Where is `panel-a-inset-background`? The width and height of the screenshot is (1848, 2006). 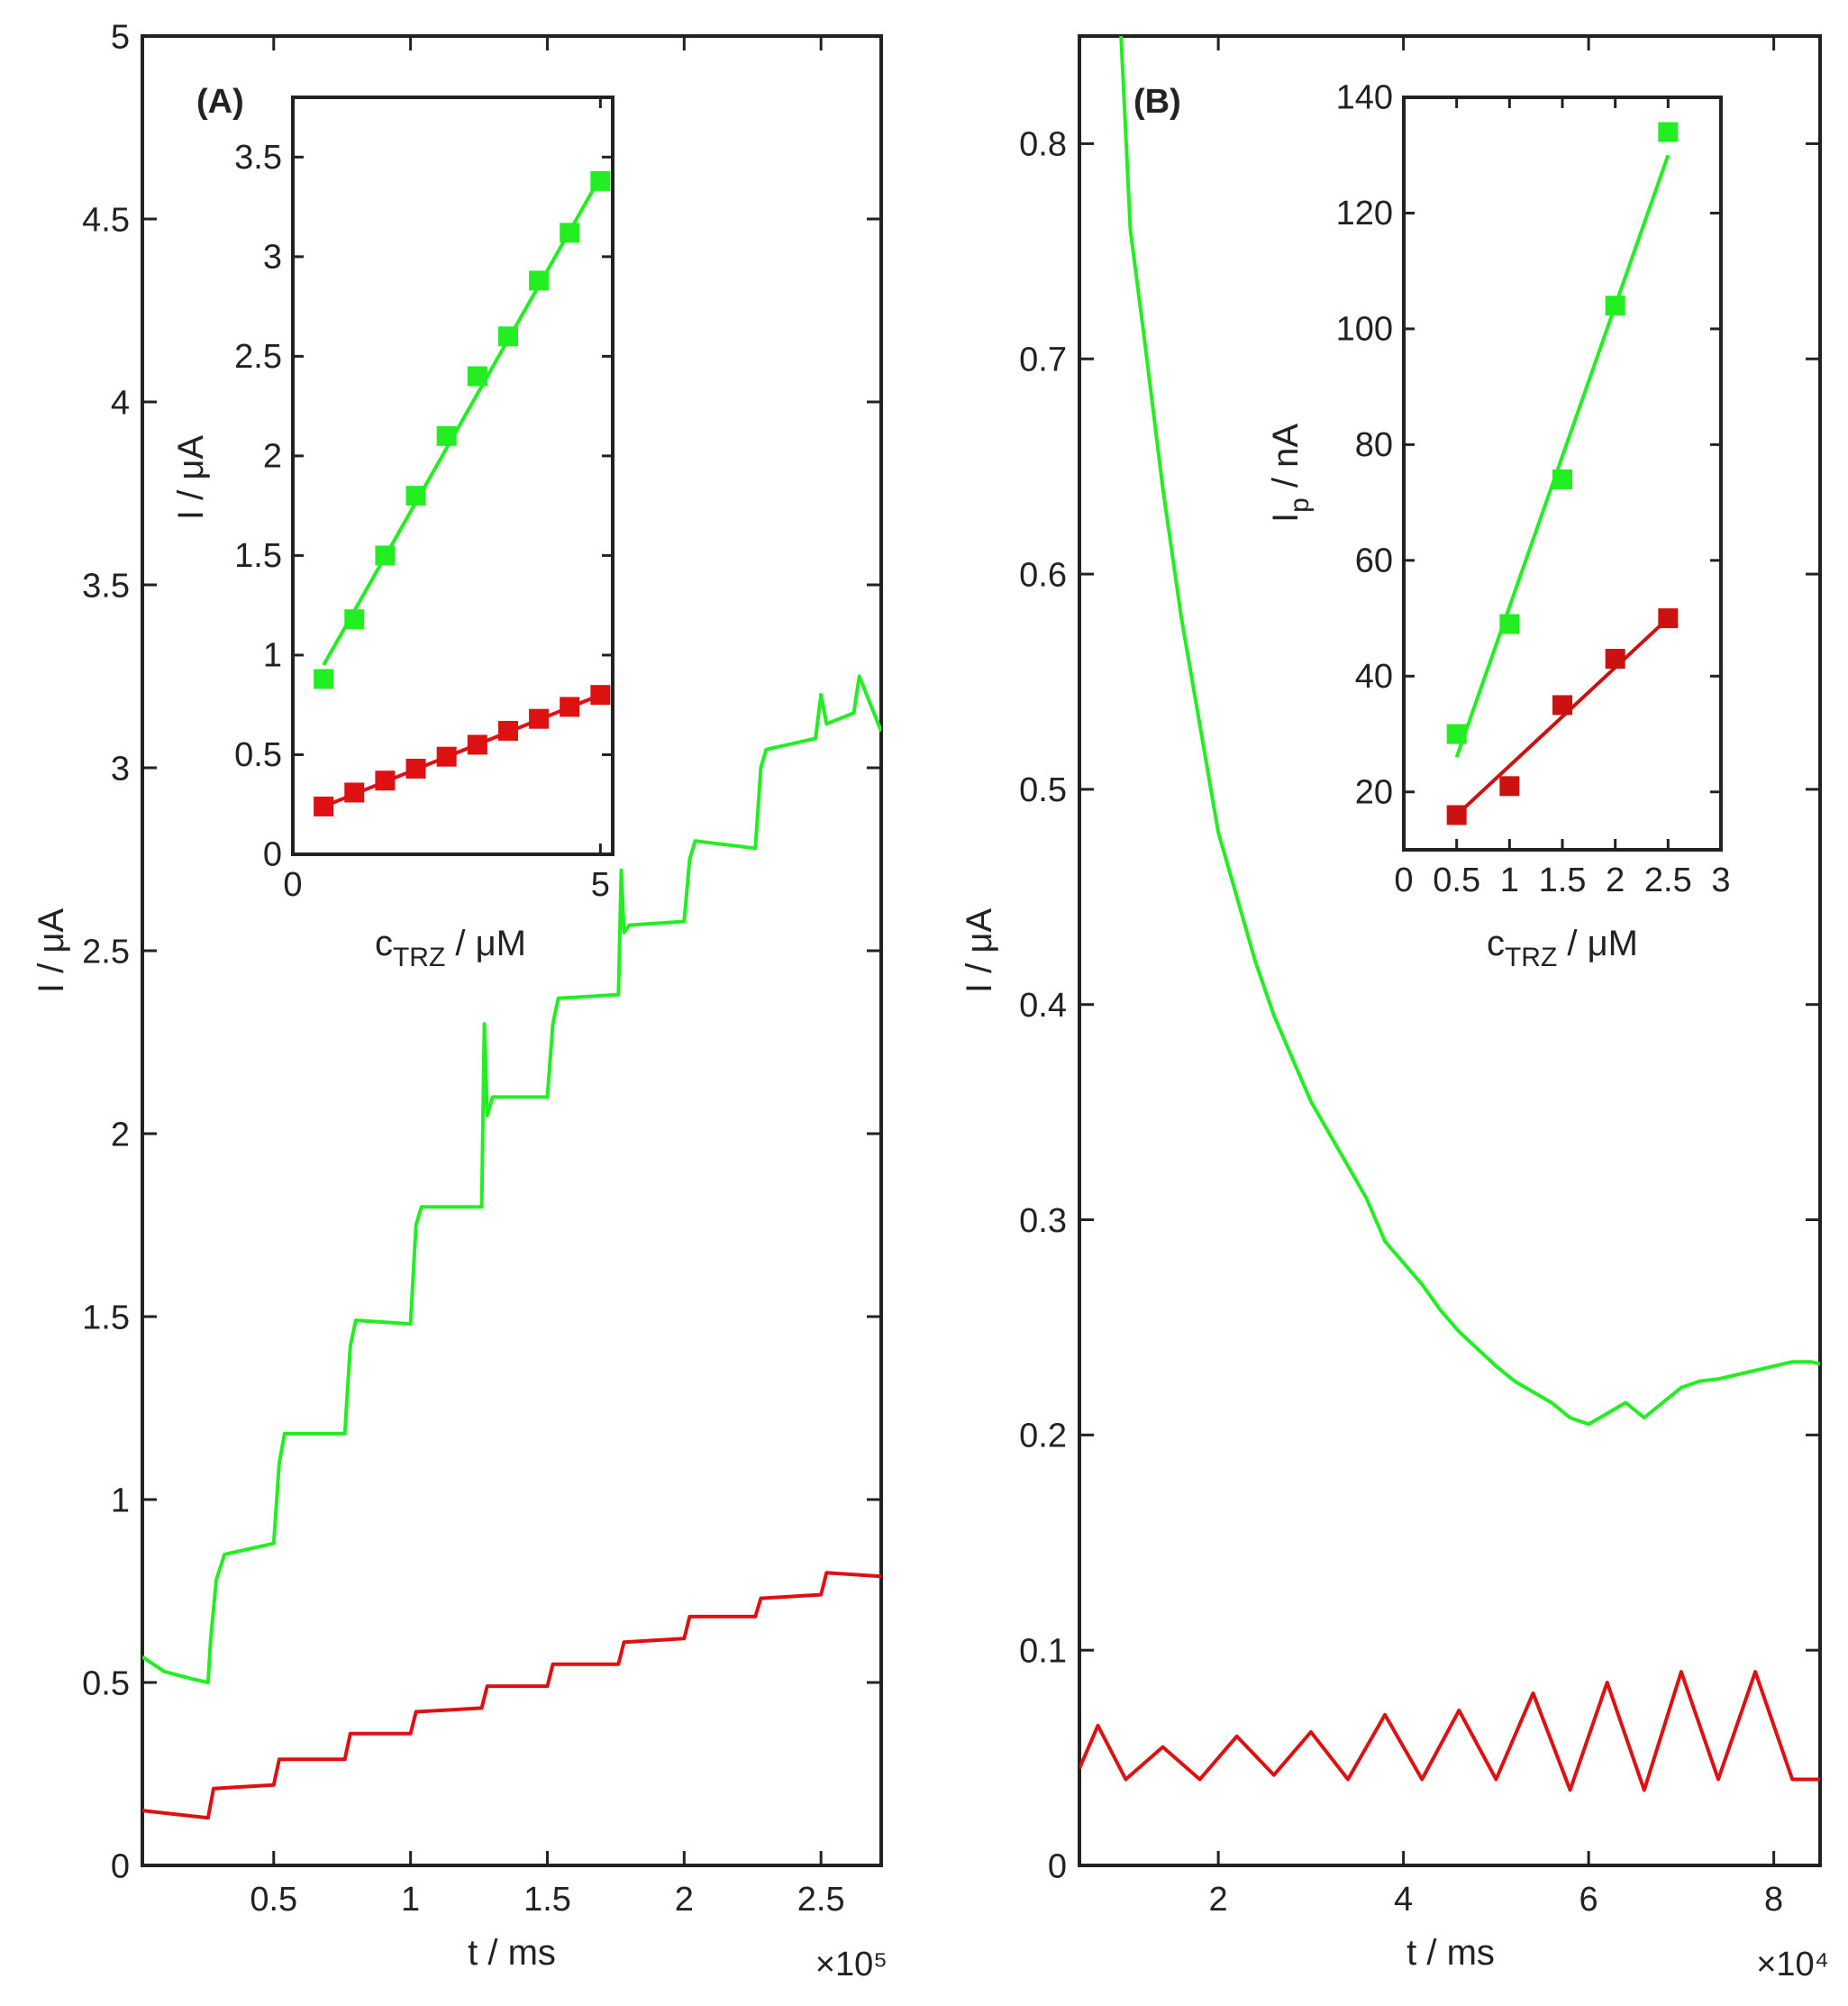 panel-a-inset-background is located at coordinates (453, 476).